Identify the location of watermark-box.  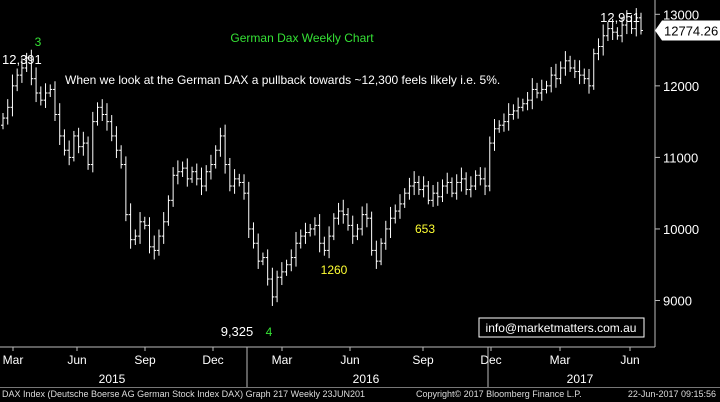
(561, 327).